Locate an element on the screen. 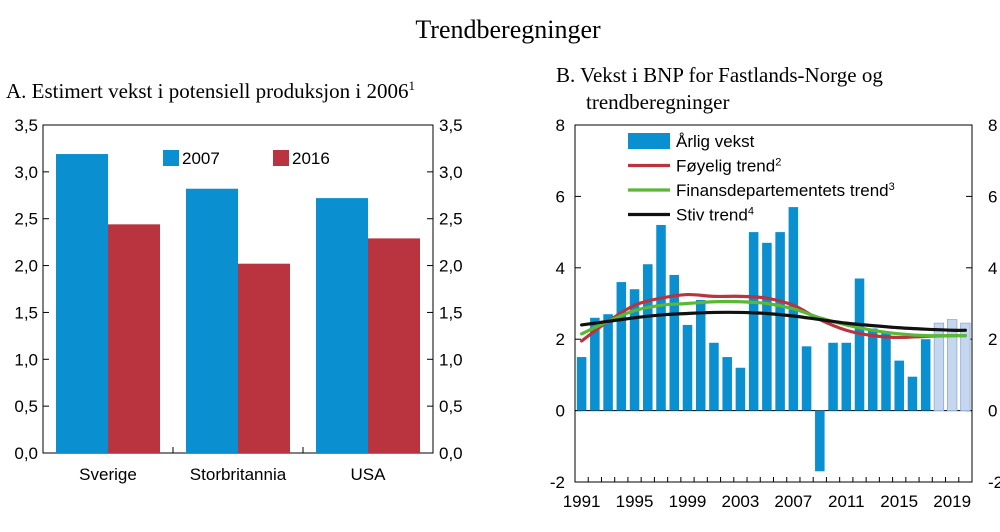 The image size is (1000, 532). panel-b-bar-1997 is located at coordinates (661, 317).